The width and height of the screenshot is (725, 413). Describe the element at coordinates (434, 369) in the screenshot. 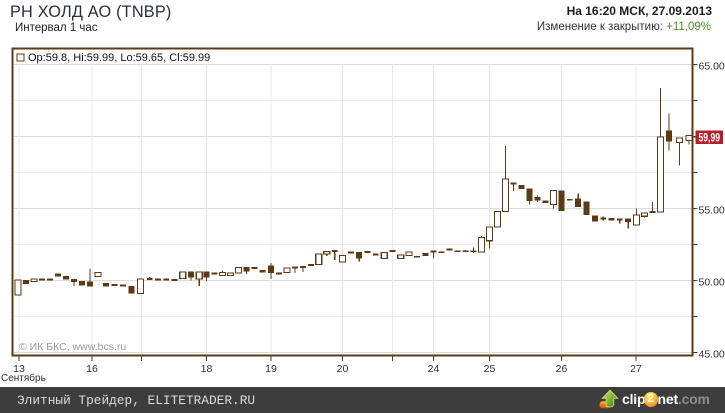

I see `svg-text: 24` at that location.